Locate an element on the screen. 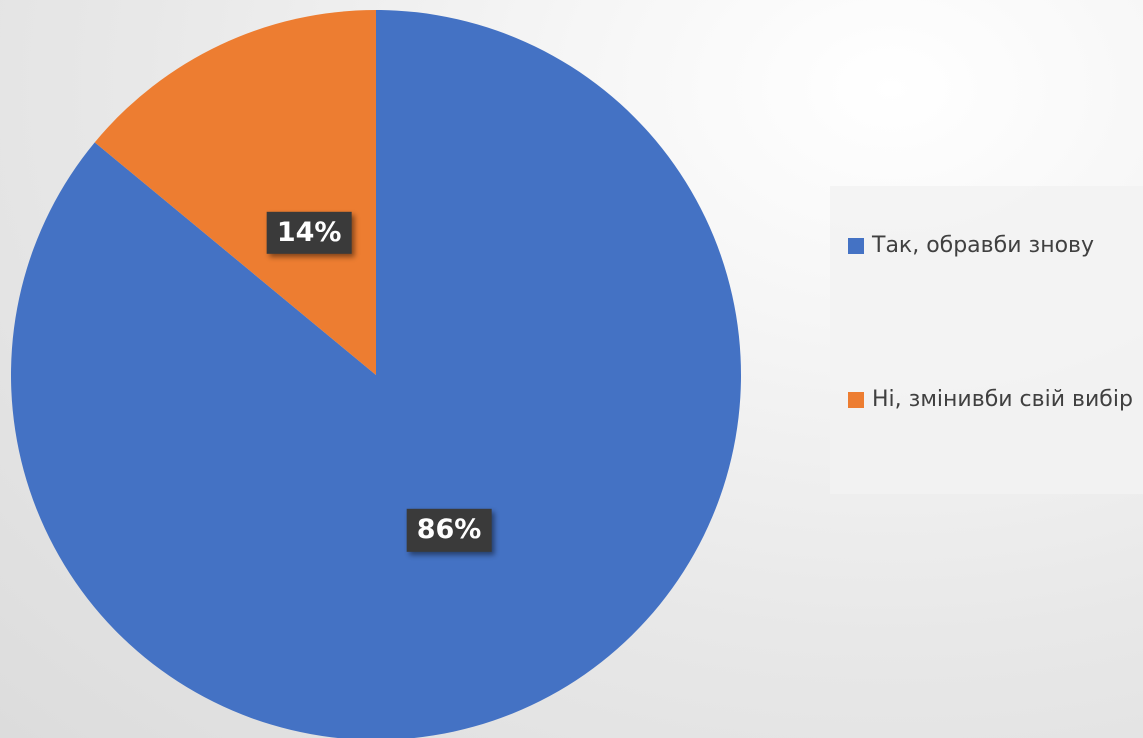 The image size is (1143, 738). pie-slice-no is located at coordinates (235, 192).